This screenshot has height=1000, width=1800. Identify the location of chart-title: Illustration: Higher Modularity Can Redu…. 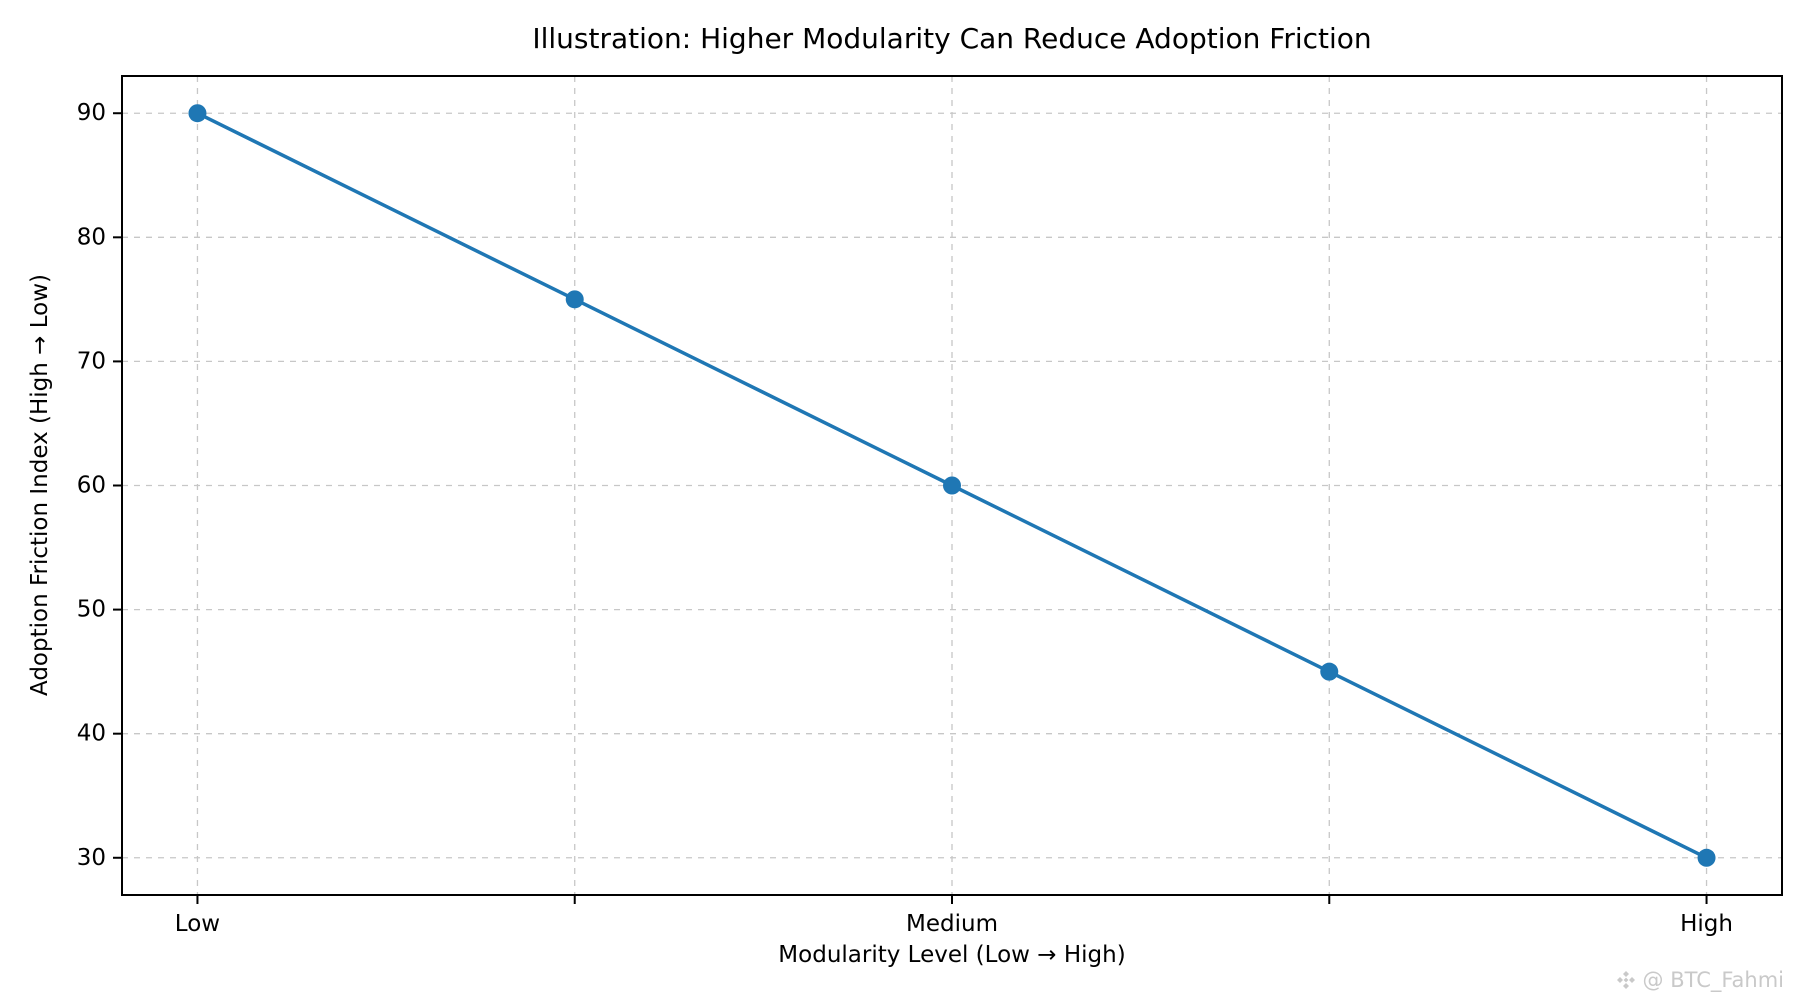
(952, 38).